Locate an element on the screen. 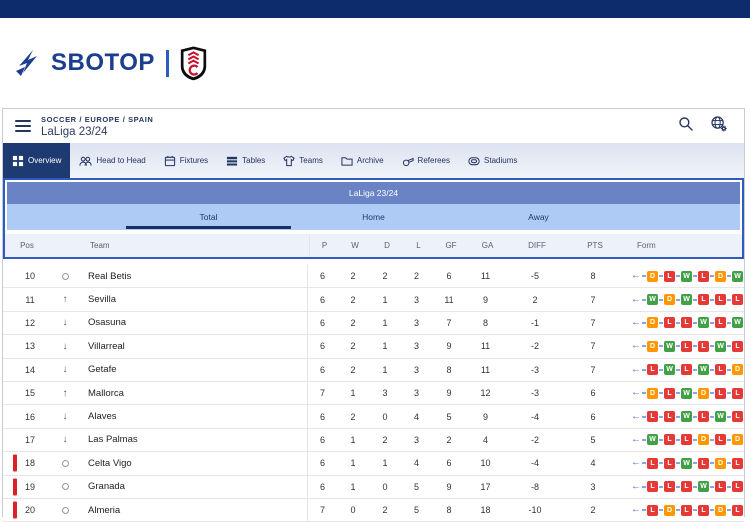 The width and height of the screenshot is (750, 522). brand-separator is located at coordinates (167, 63).